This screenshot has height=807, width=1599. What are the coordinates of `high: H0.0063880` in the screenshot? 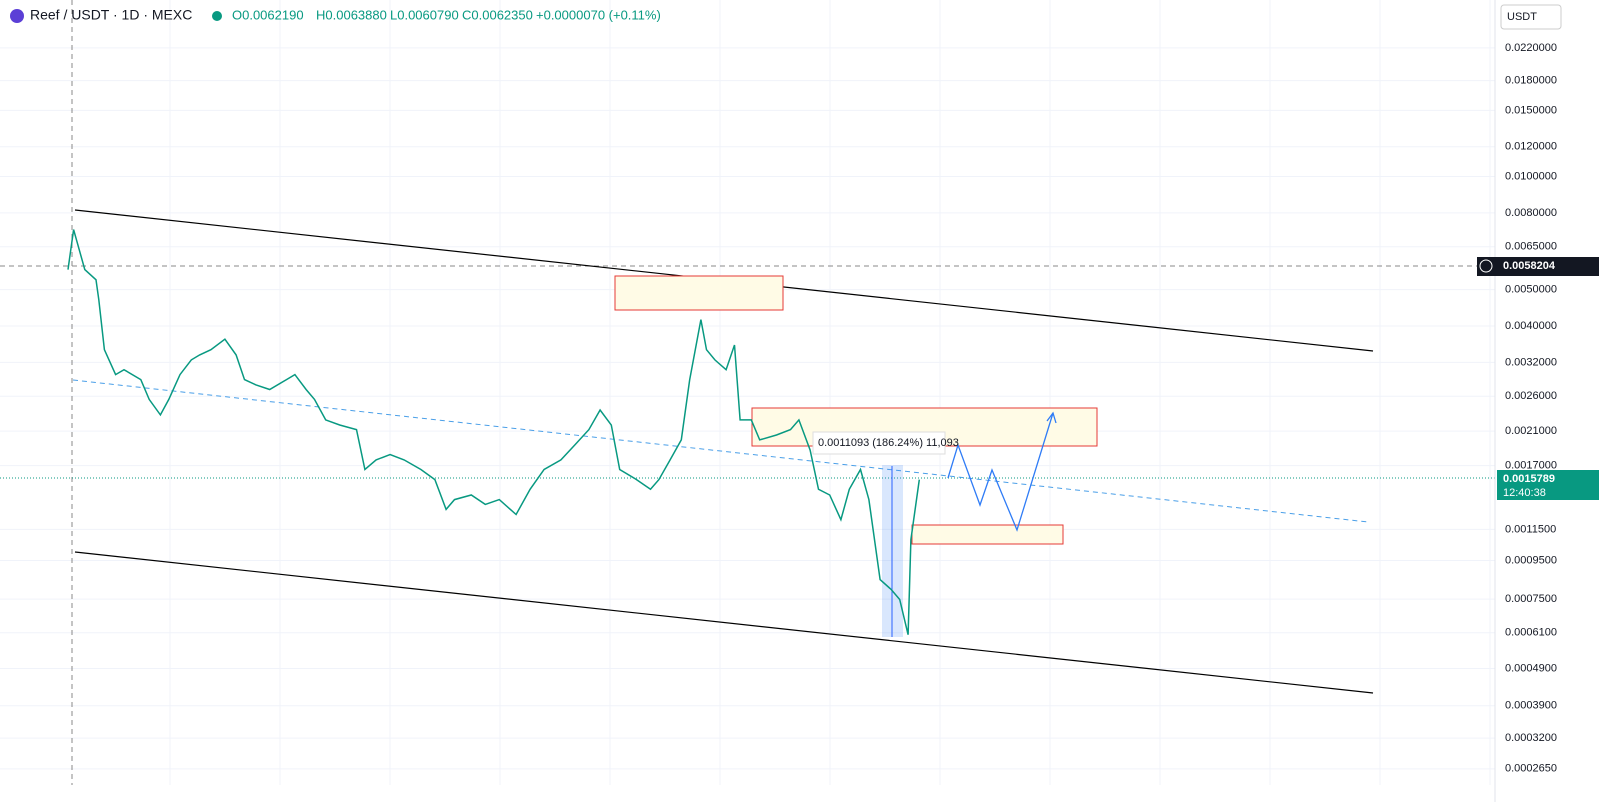 It's located at (351, 14).